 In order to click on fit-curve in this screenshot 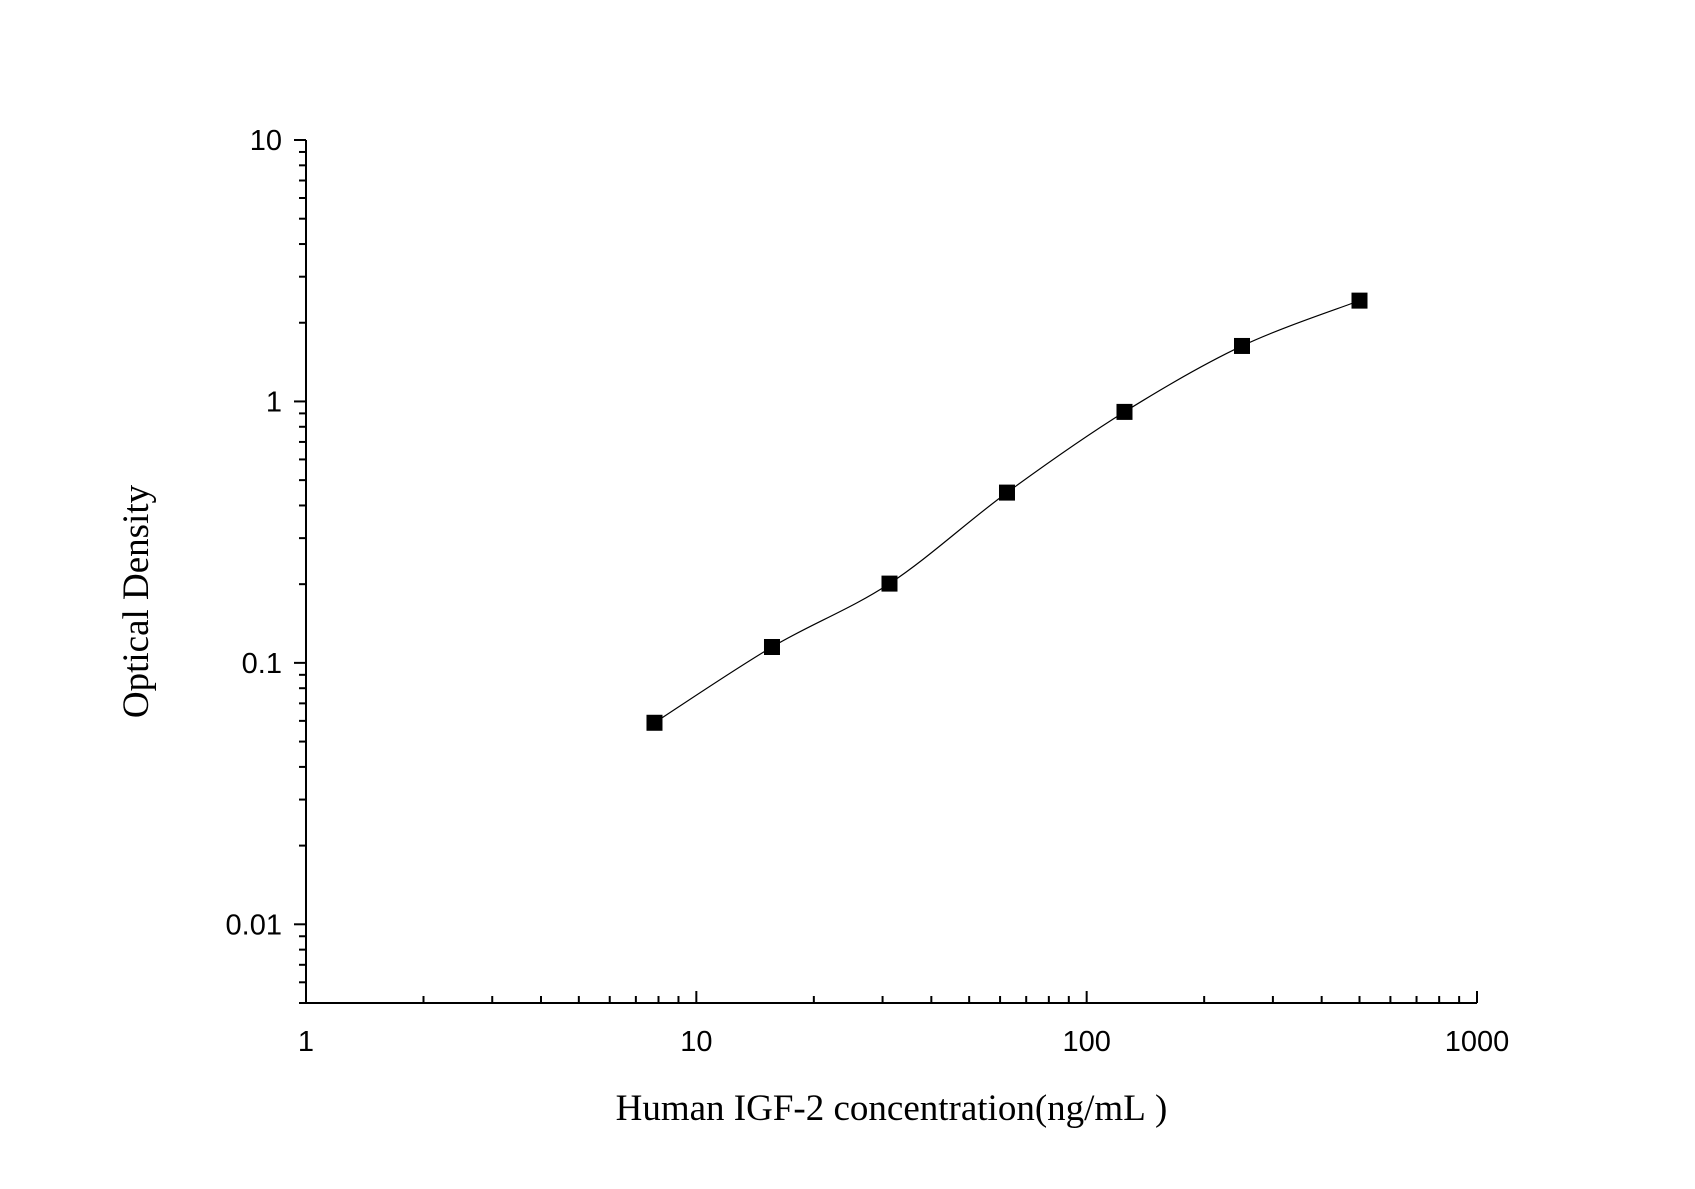, I will do `click(1007, 512)`.